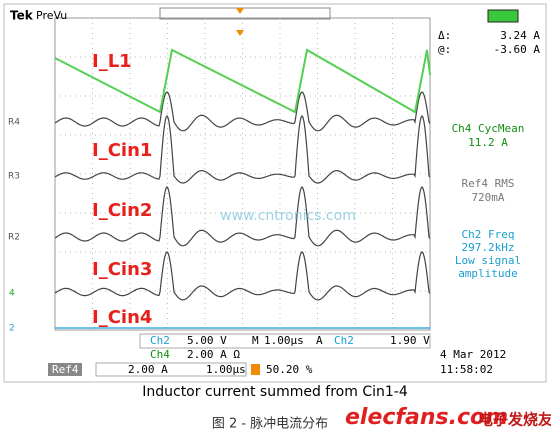  I want to click on status-box, so click(285, 341).